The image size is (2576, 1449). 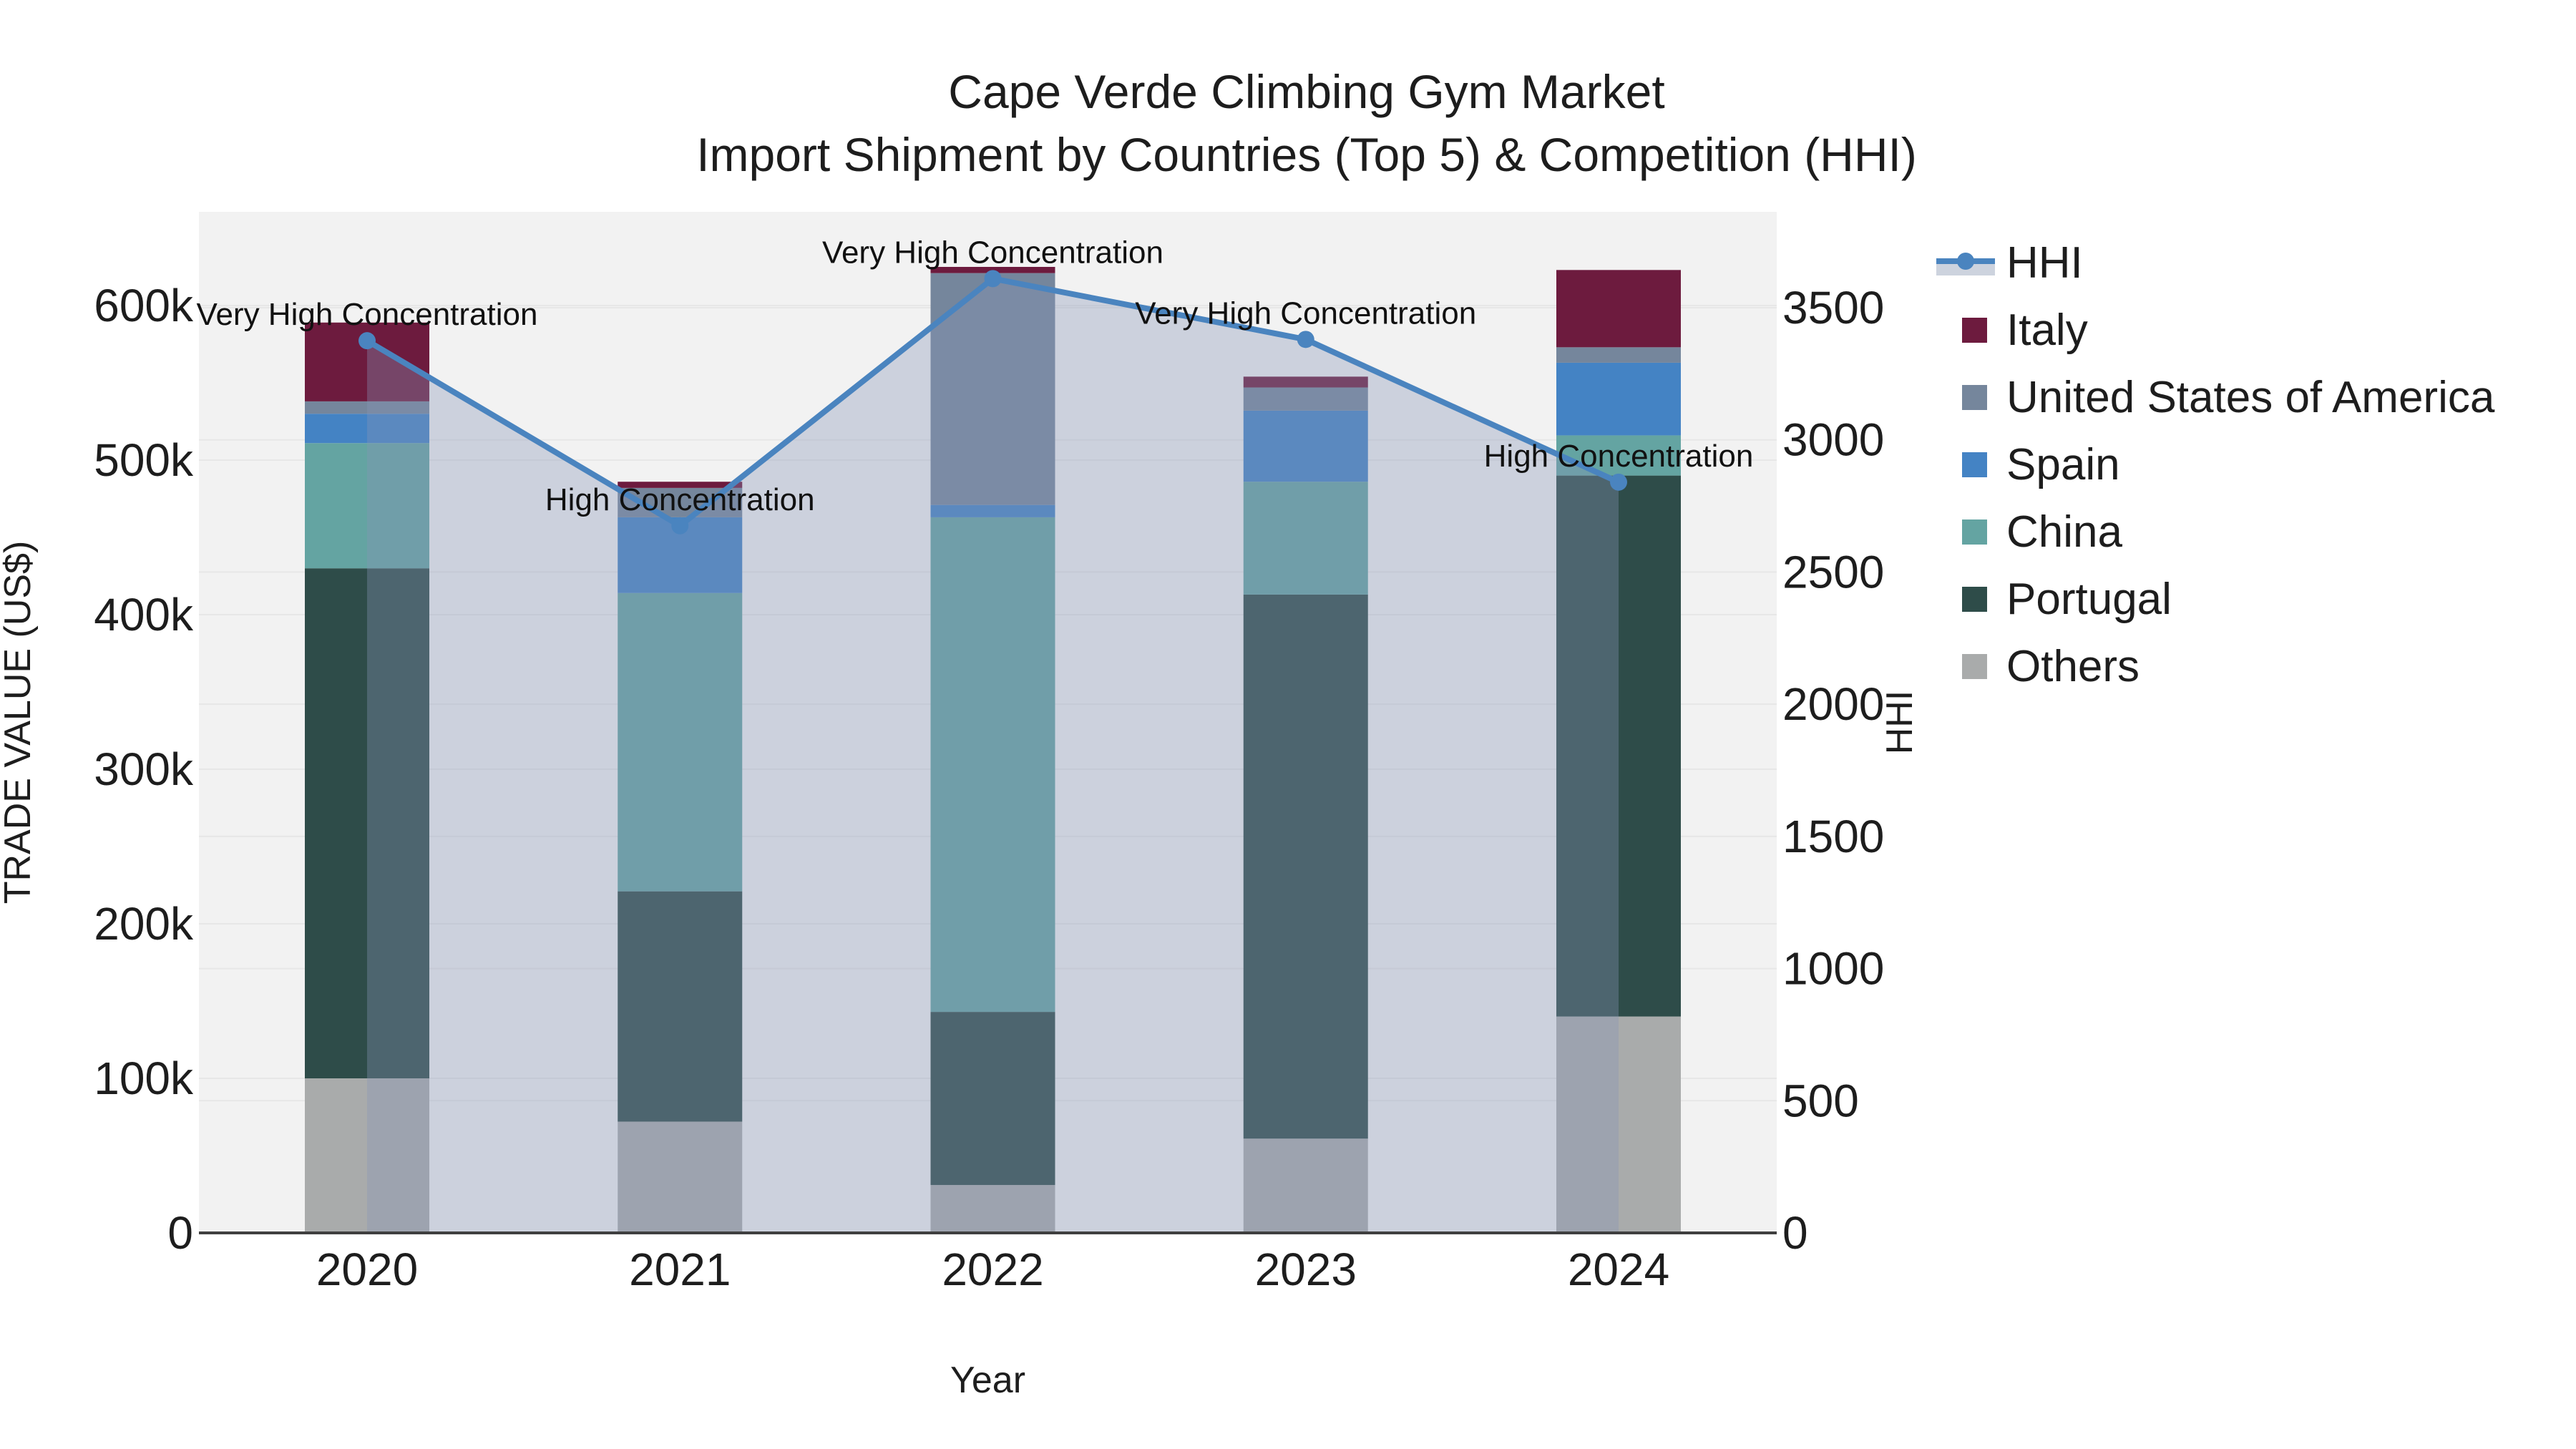 I want to click on legend-label: United States of America, so click(x=2250, y=397).